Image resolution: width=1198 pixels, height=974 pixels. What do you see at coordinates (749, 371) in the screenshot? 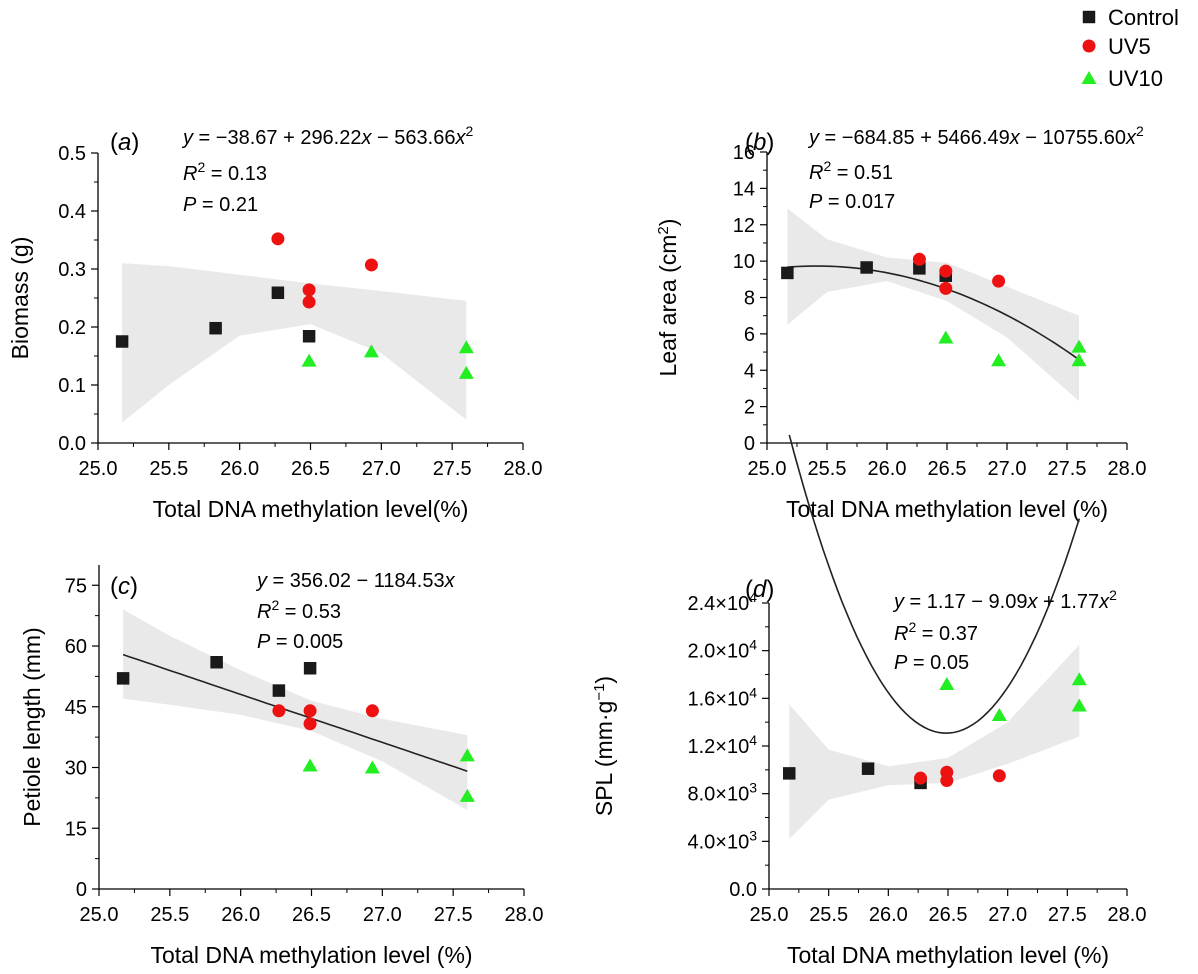
I see `y-tick-label: 4` at bounding box center [749, 371].